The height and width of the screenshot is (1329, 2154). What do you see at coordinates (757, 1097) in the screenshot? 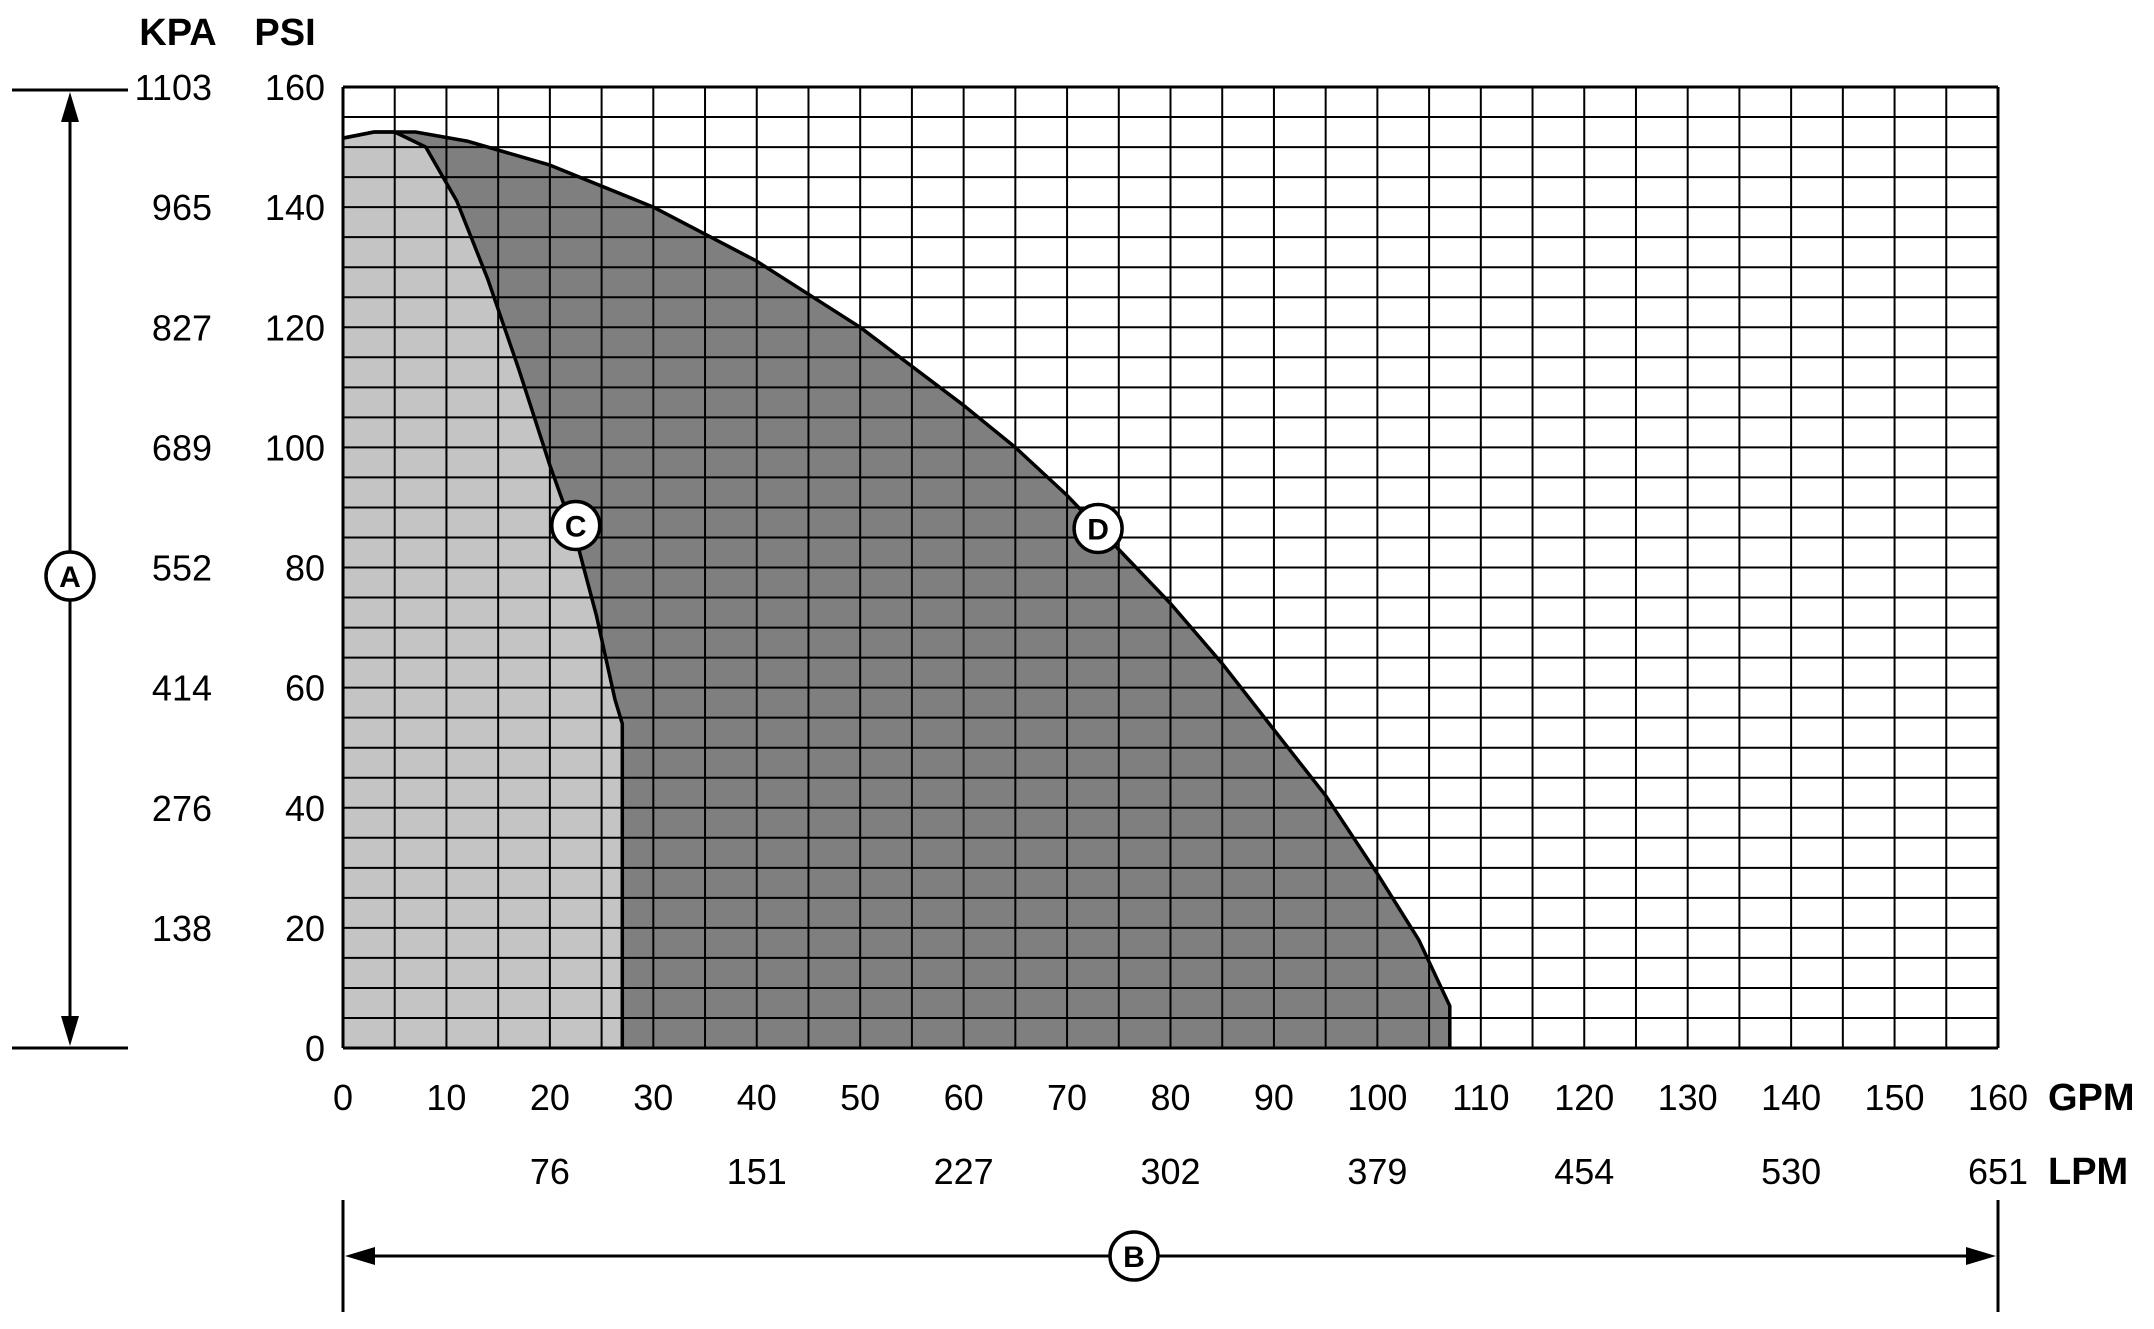
I see `gpm-tick-label: 40` at bounding box center [757, 1097].